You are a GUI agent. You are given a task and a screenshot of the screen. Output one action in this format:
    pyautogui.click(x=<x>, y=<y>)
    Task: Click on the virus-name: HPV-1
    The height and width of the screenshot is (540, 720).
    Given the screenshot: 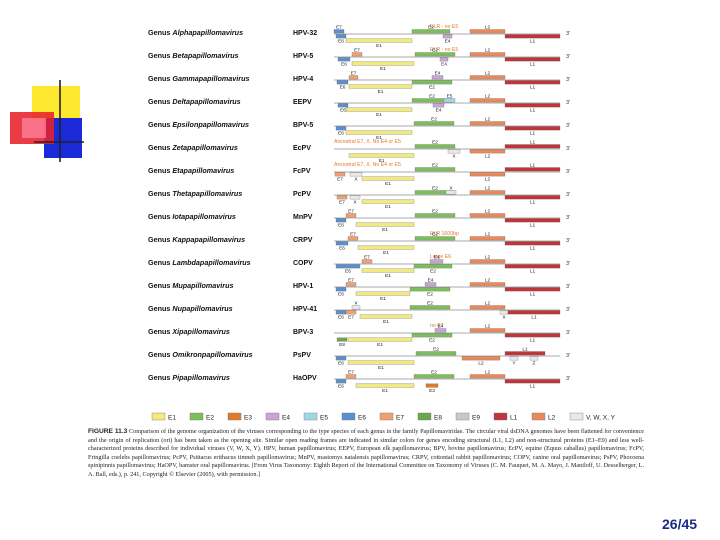 What is the action you would take?
    pyautogui.click(x=303, y=286)
    